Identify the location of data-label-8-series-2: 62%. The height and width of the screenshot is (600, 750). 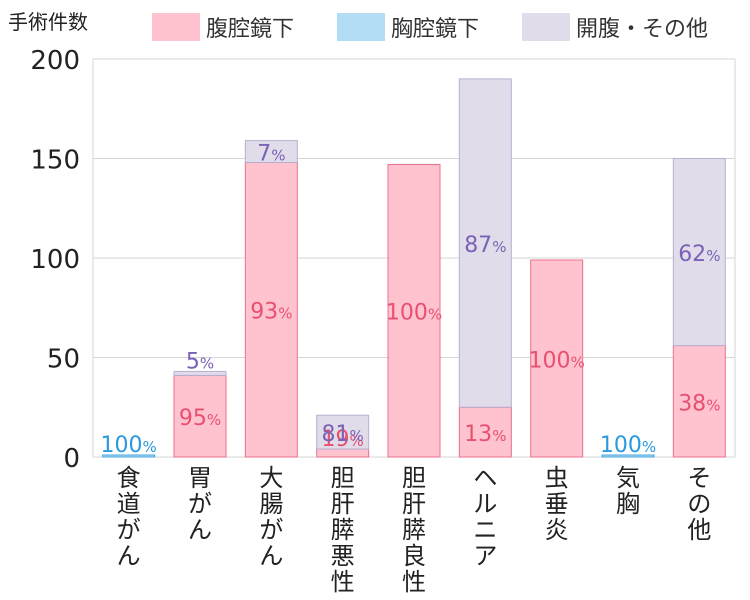
(699, 254).